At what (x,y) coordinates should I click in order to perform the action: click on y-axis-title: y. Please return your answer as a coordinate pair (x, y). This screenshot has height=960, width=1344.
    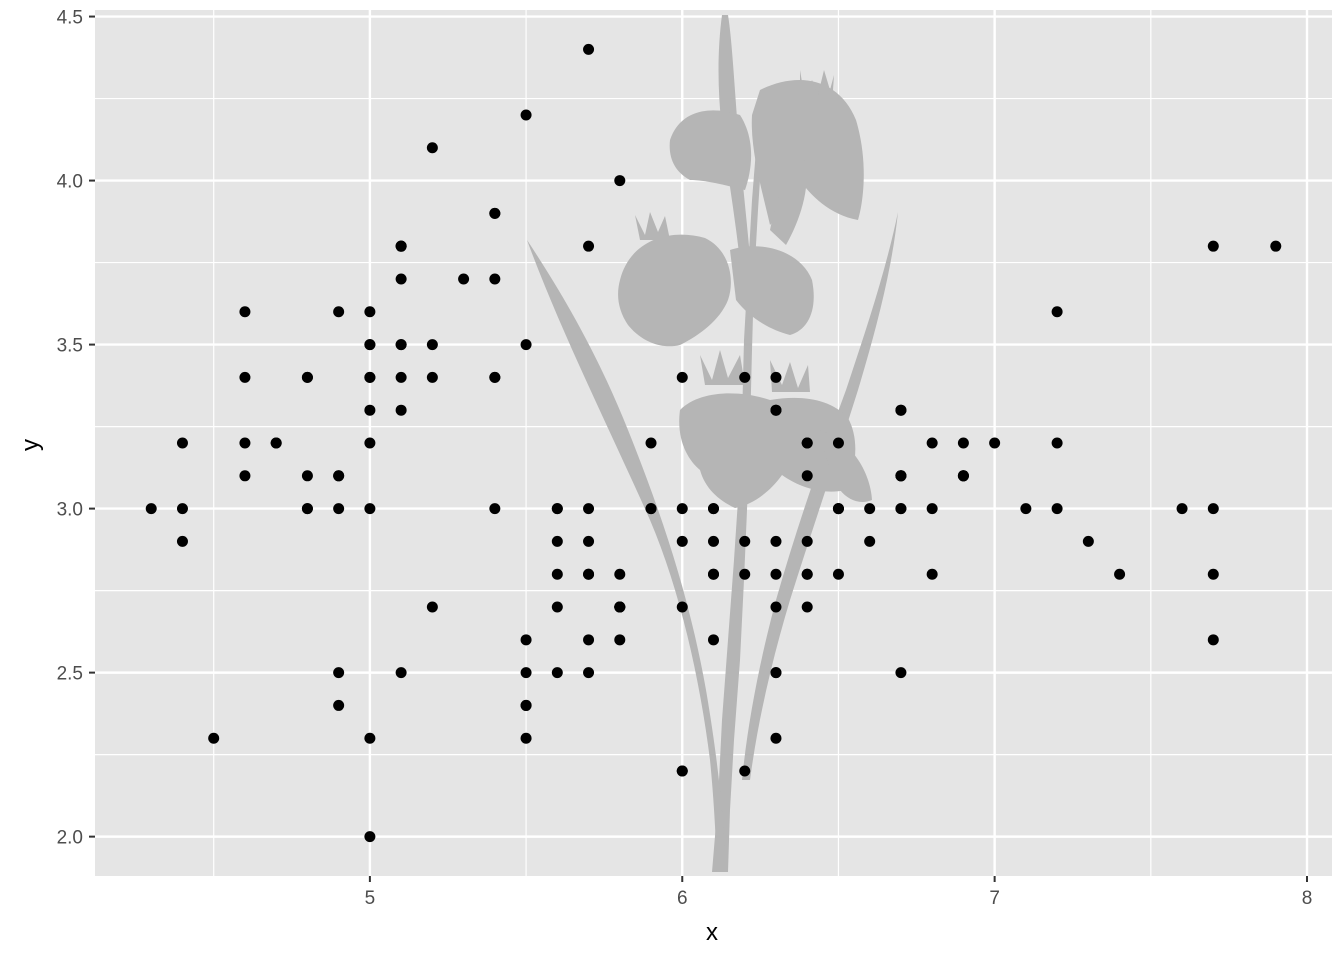
    Looking at the image, I should click on (30, 445).